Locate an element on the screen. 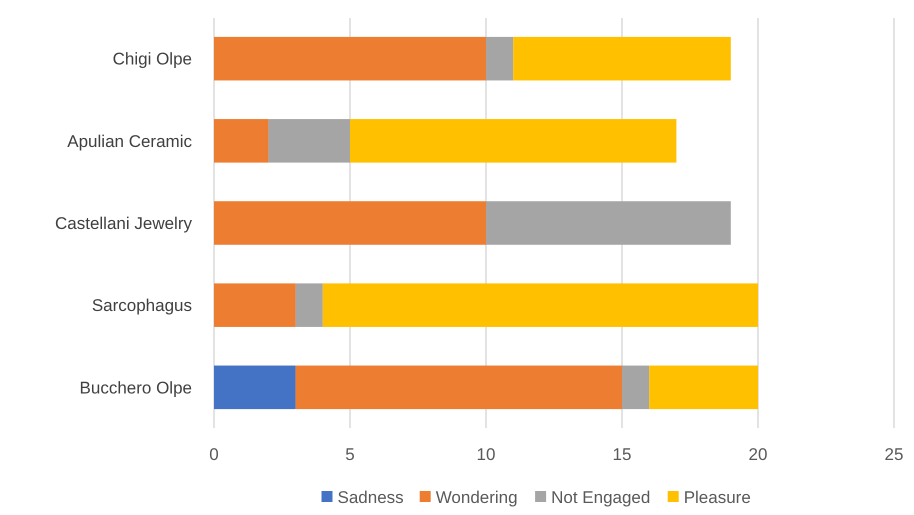  x-tick-label: 20 is located at coordinates (758, 454).